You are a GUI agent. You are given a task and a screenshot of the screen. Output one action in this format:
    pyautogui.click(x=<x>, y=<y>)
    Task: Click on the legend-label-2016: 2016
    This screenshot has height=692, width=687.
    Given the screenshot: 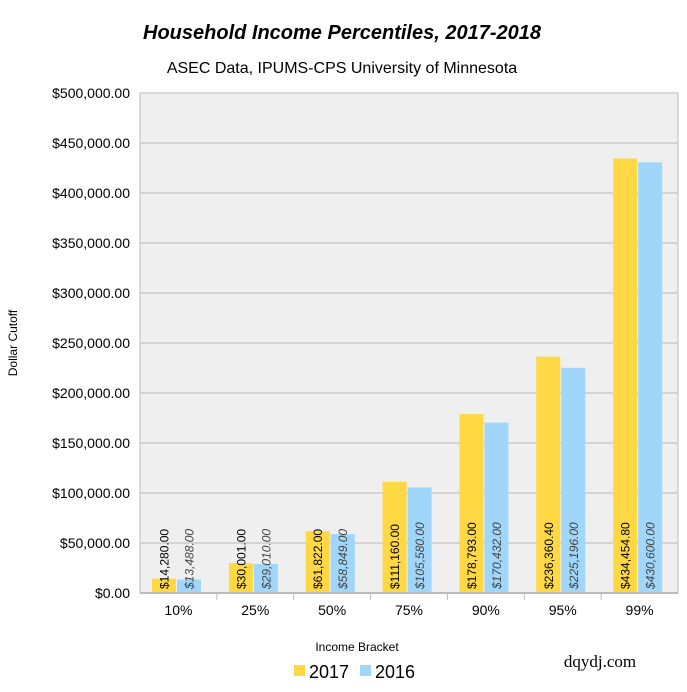 What is the action you would take?
    pyautogui.click(x=395, y=672)
    